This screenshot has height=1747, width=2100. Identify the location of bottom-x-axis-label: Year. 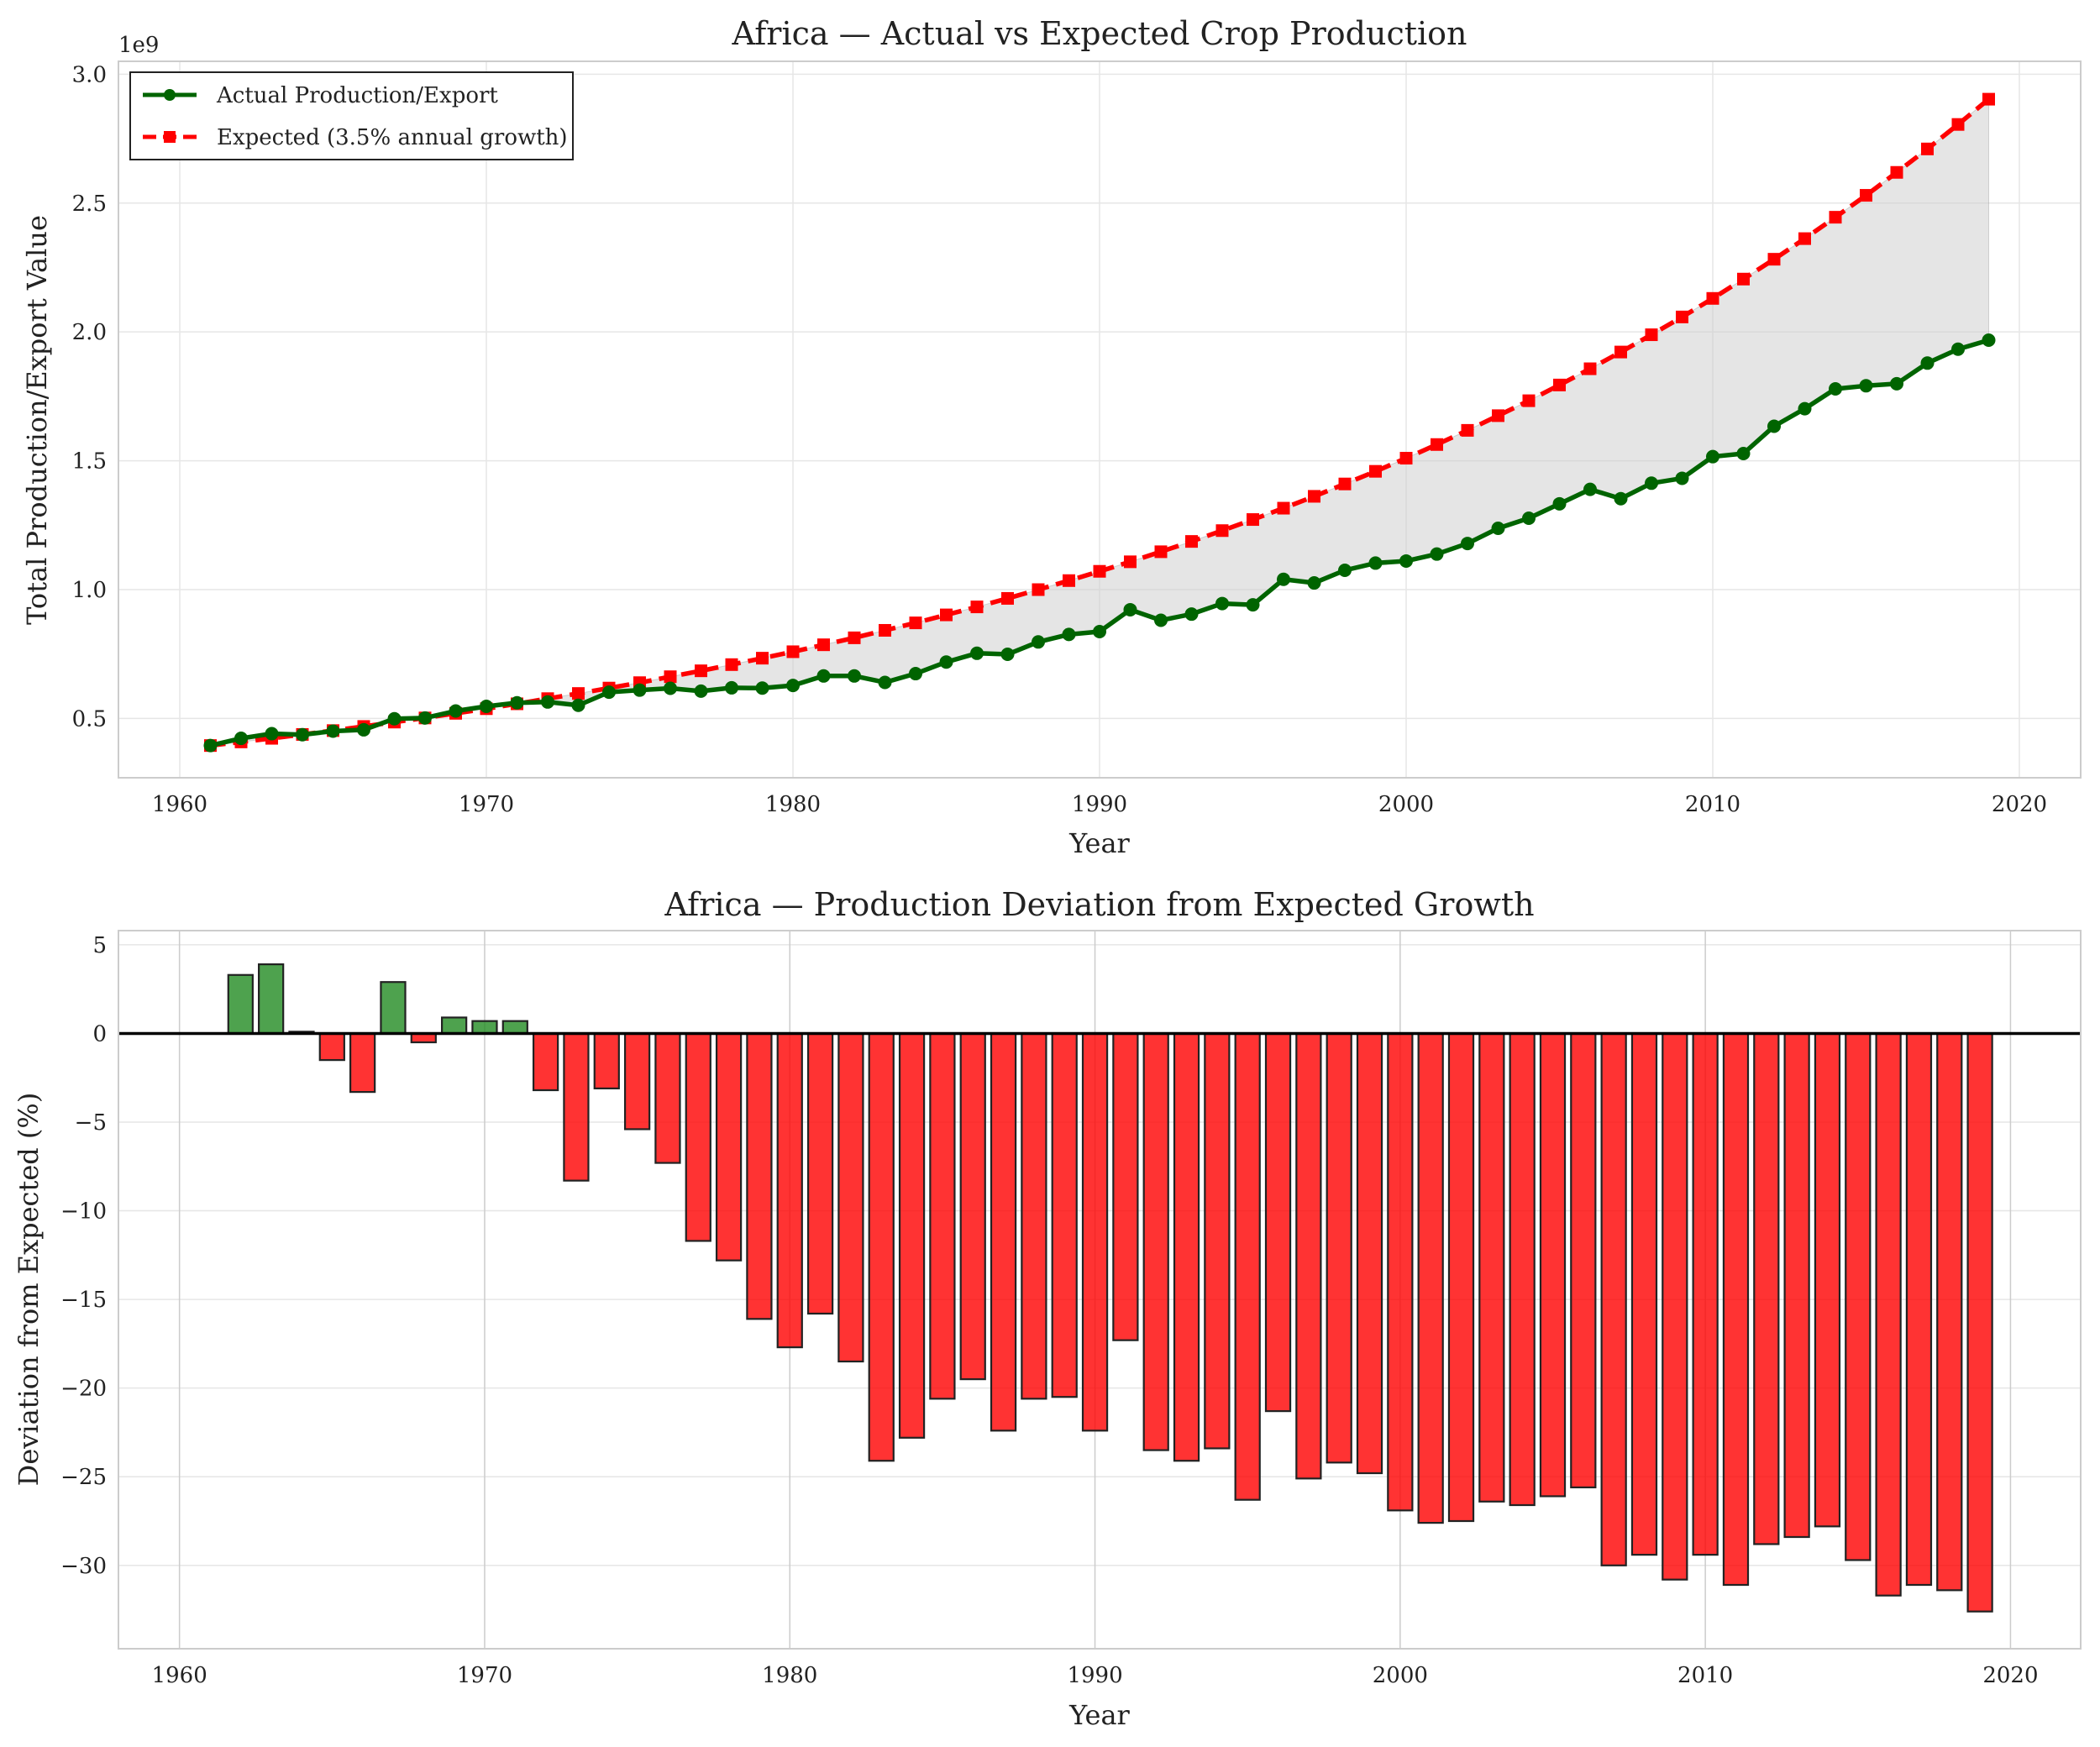
(1099, 1715).